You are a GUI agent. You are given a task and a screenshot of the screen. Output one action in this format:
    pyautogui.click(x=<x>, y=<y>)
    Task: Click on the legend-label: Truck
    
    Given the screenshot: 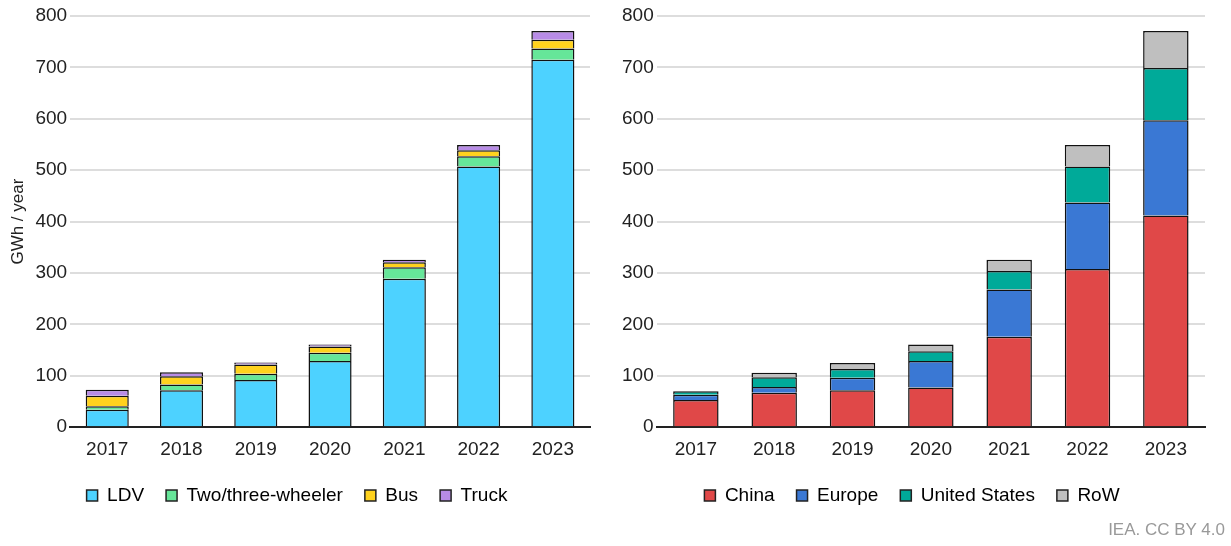 What is the action you would take?
    pyautogui.click(x=484, y=494)
    